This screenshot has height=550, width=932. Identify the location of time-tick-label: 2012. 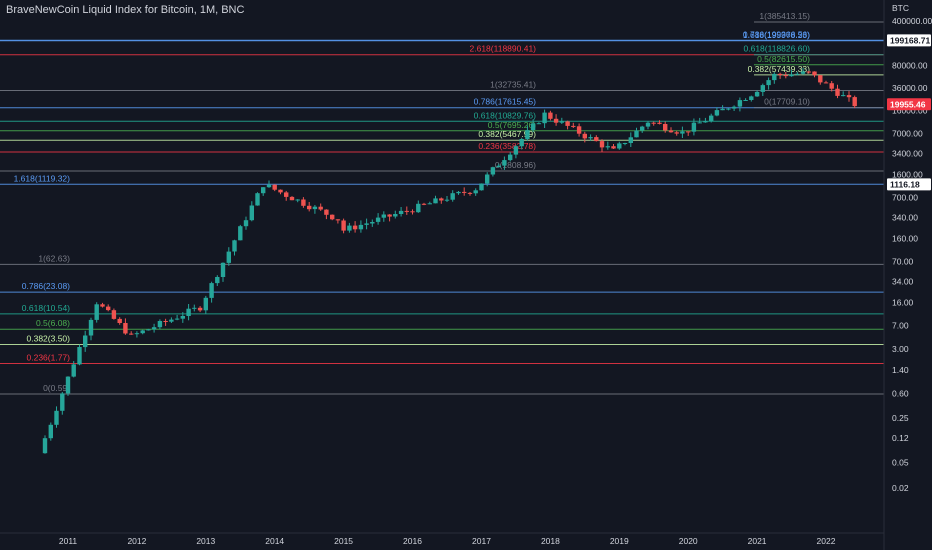
(136, 541).